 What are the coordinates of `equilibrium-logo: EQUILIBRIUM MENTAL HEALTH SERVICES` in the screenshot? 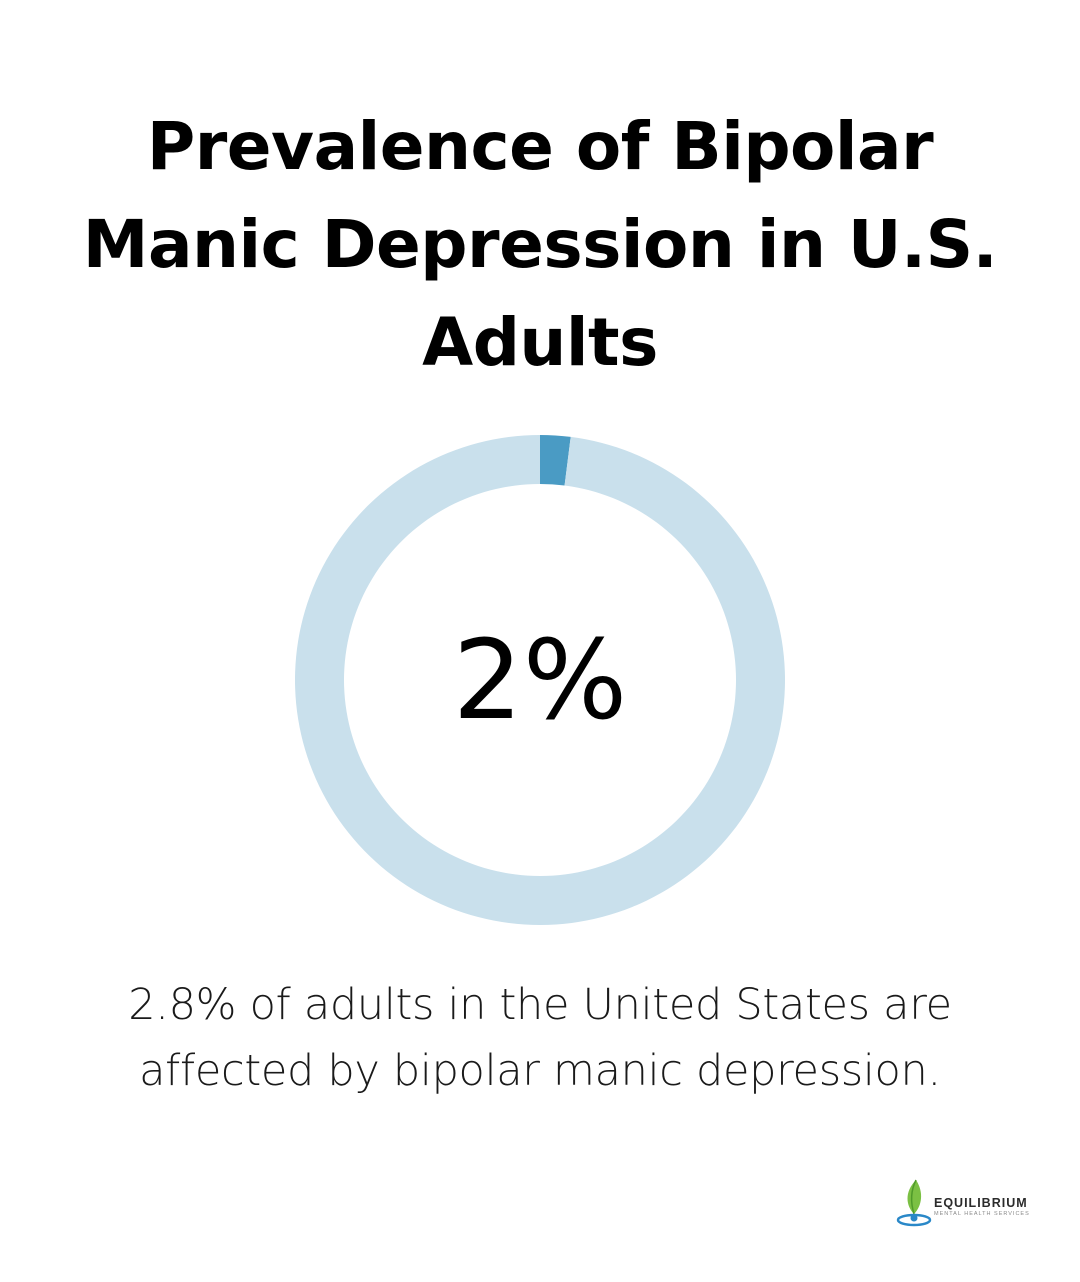 It's located at (966, 1202).